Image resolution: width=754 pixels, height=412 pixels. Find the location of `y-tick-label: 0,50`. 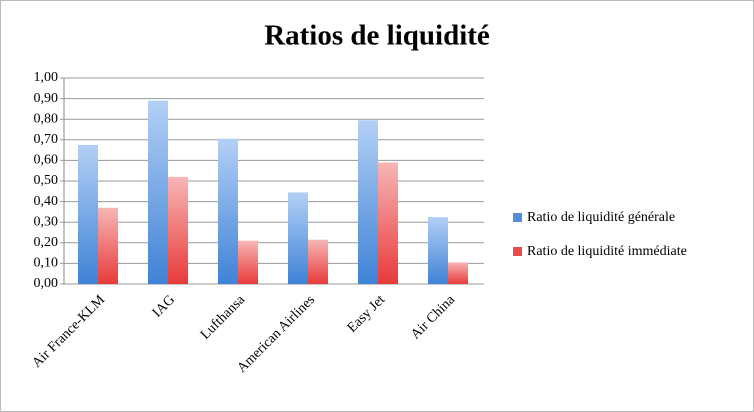

y-tick-label: 0,50 is located at coordinates (46, 180).